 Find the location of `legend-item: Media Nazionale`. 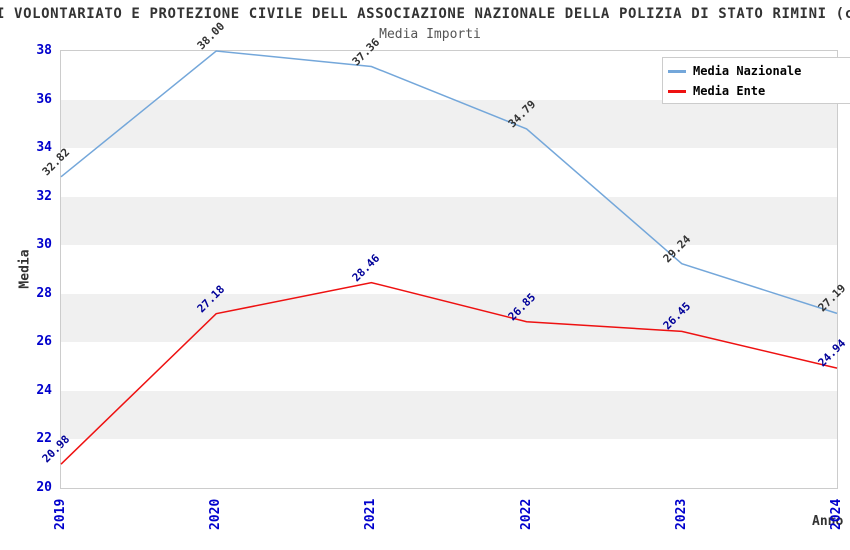

legend-item: Media Nazionale is located at coordinates (759, 71).